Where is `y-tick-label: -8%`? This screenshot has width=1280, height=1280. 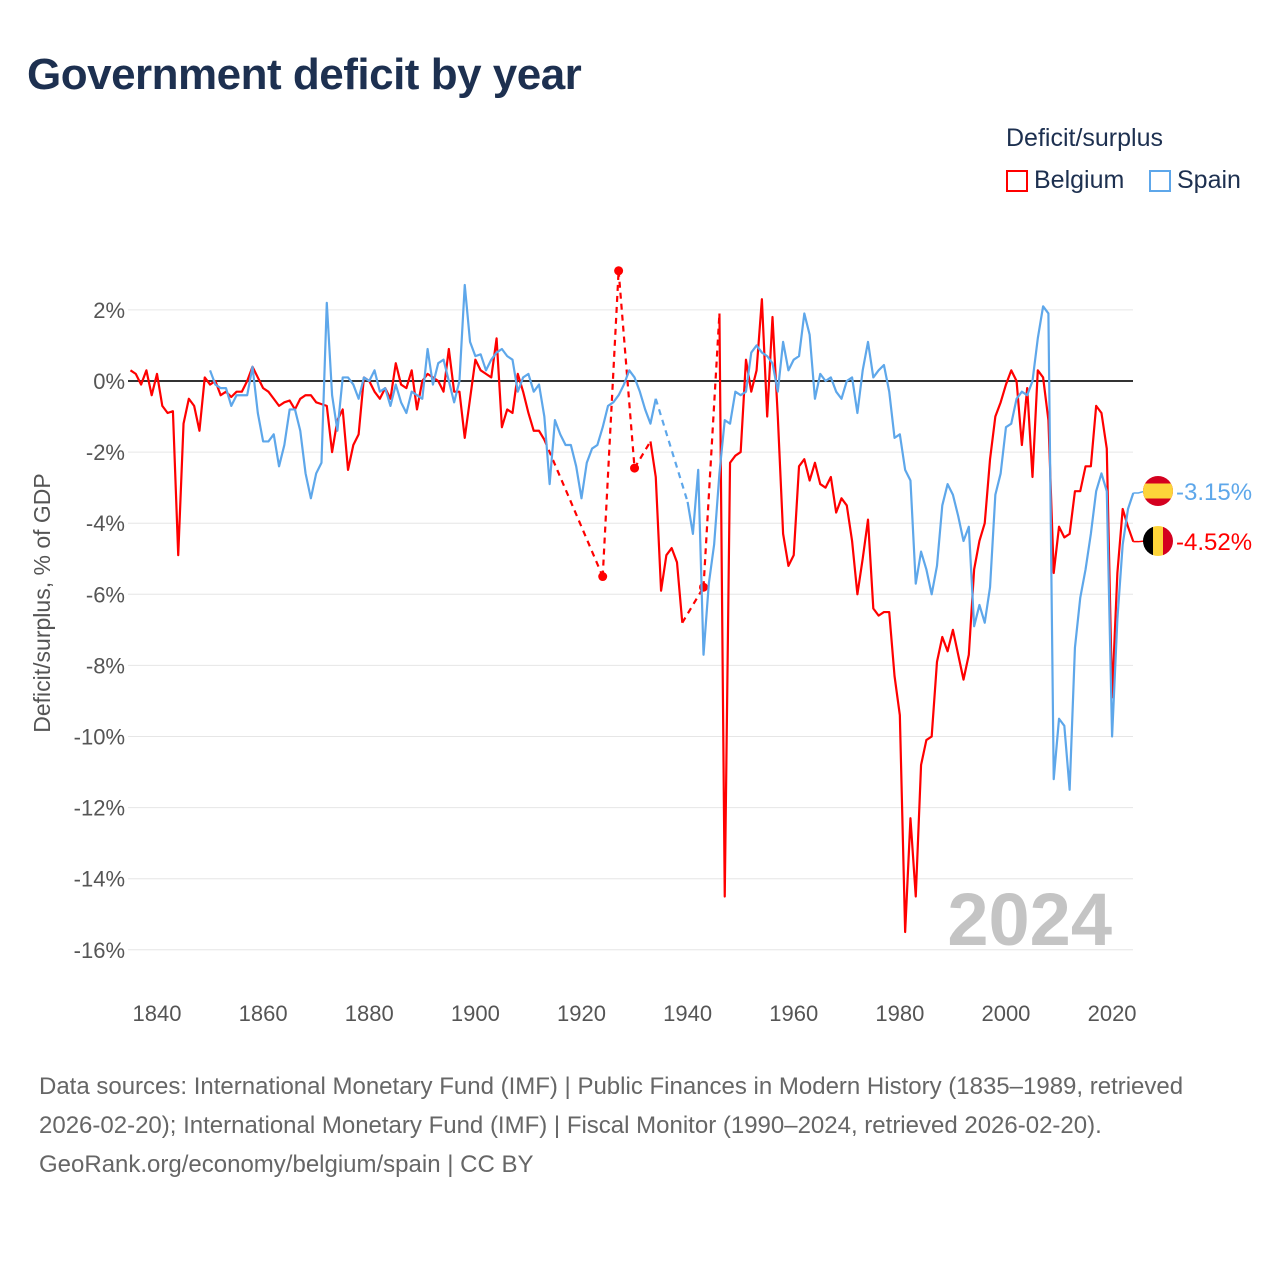 y-tick-label: -8% is located at coordinates (105, 665).